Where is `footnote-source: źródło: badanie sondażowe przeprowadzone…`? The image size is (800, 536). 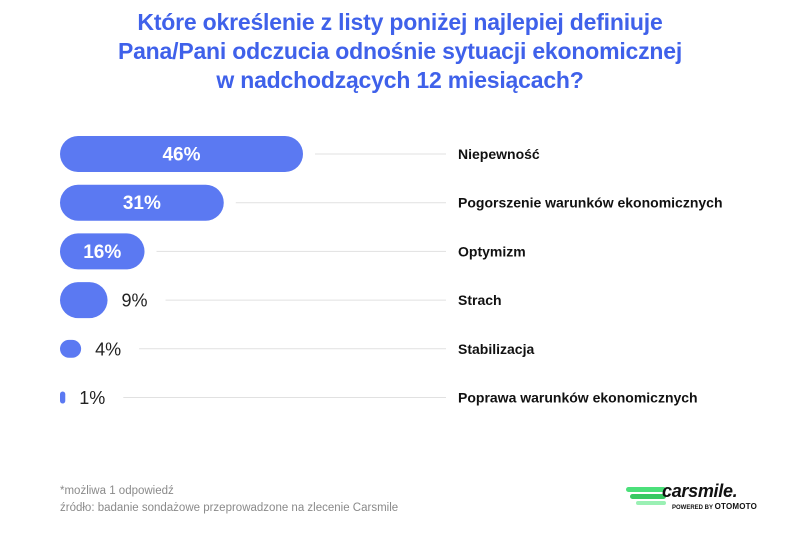
footnote-source: źródło: badanie sondażowe przeprowadzone… is located at coordinates (229, 508).